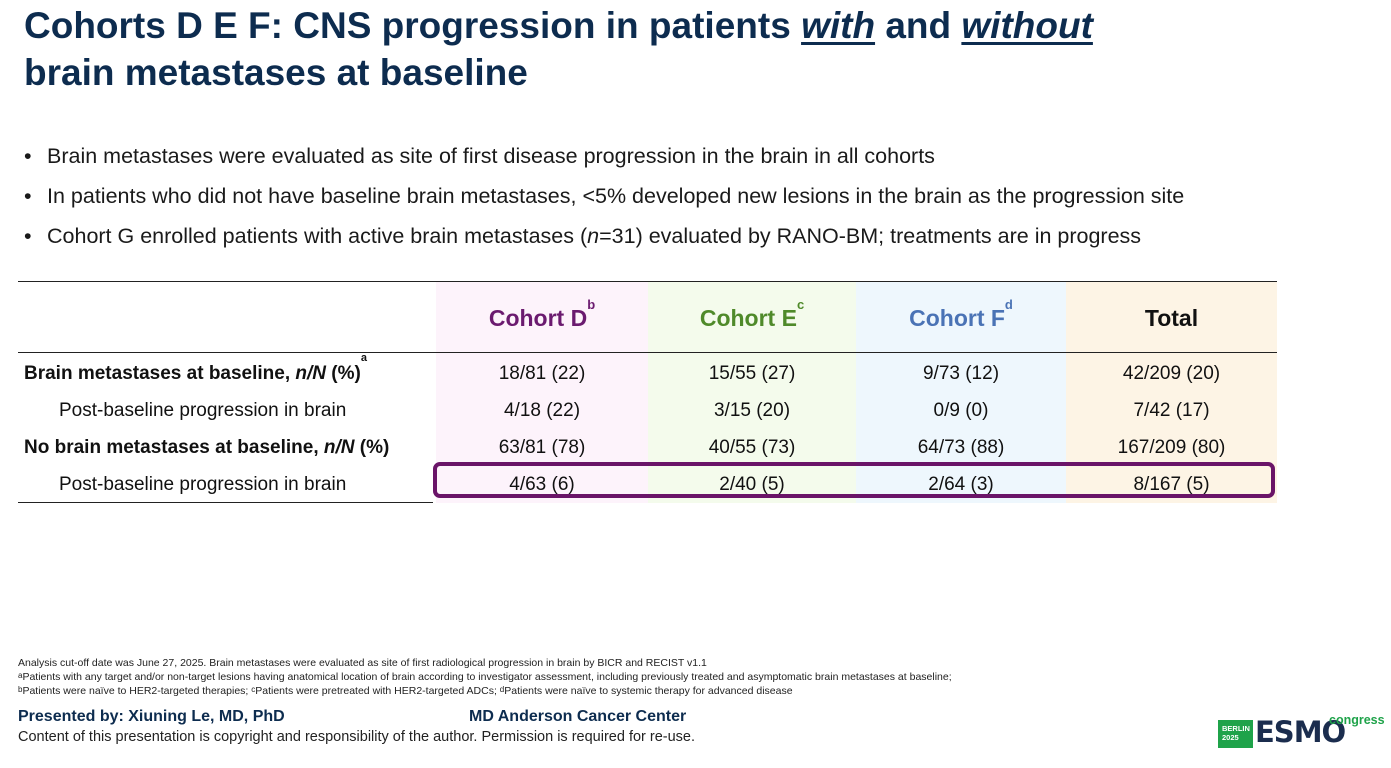 This screenshot has width=1391, height=768. What do you see at coordinates (961, 314) in the screenshot?
I see `header-cohort-f: Cohort Fd` at bounding box center [961, 314].